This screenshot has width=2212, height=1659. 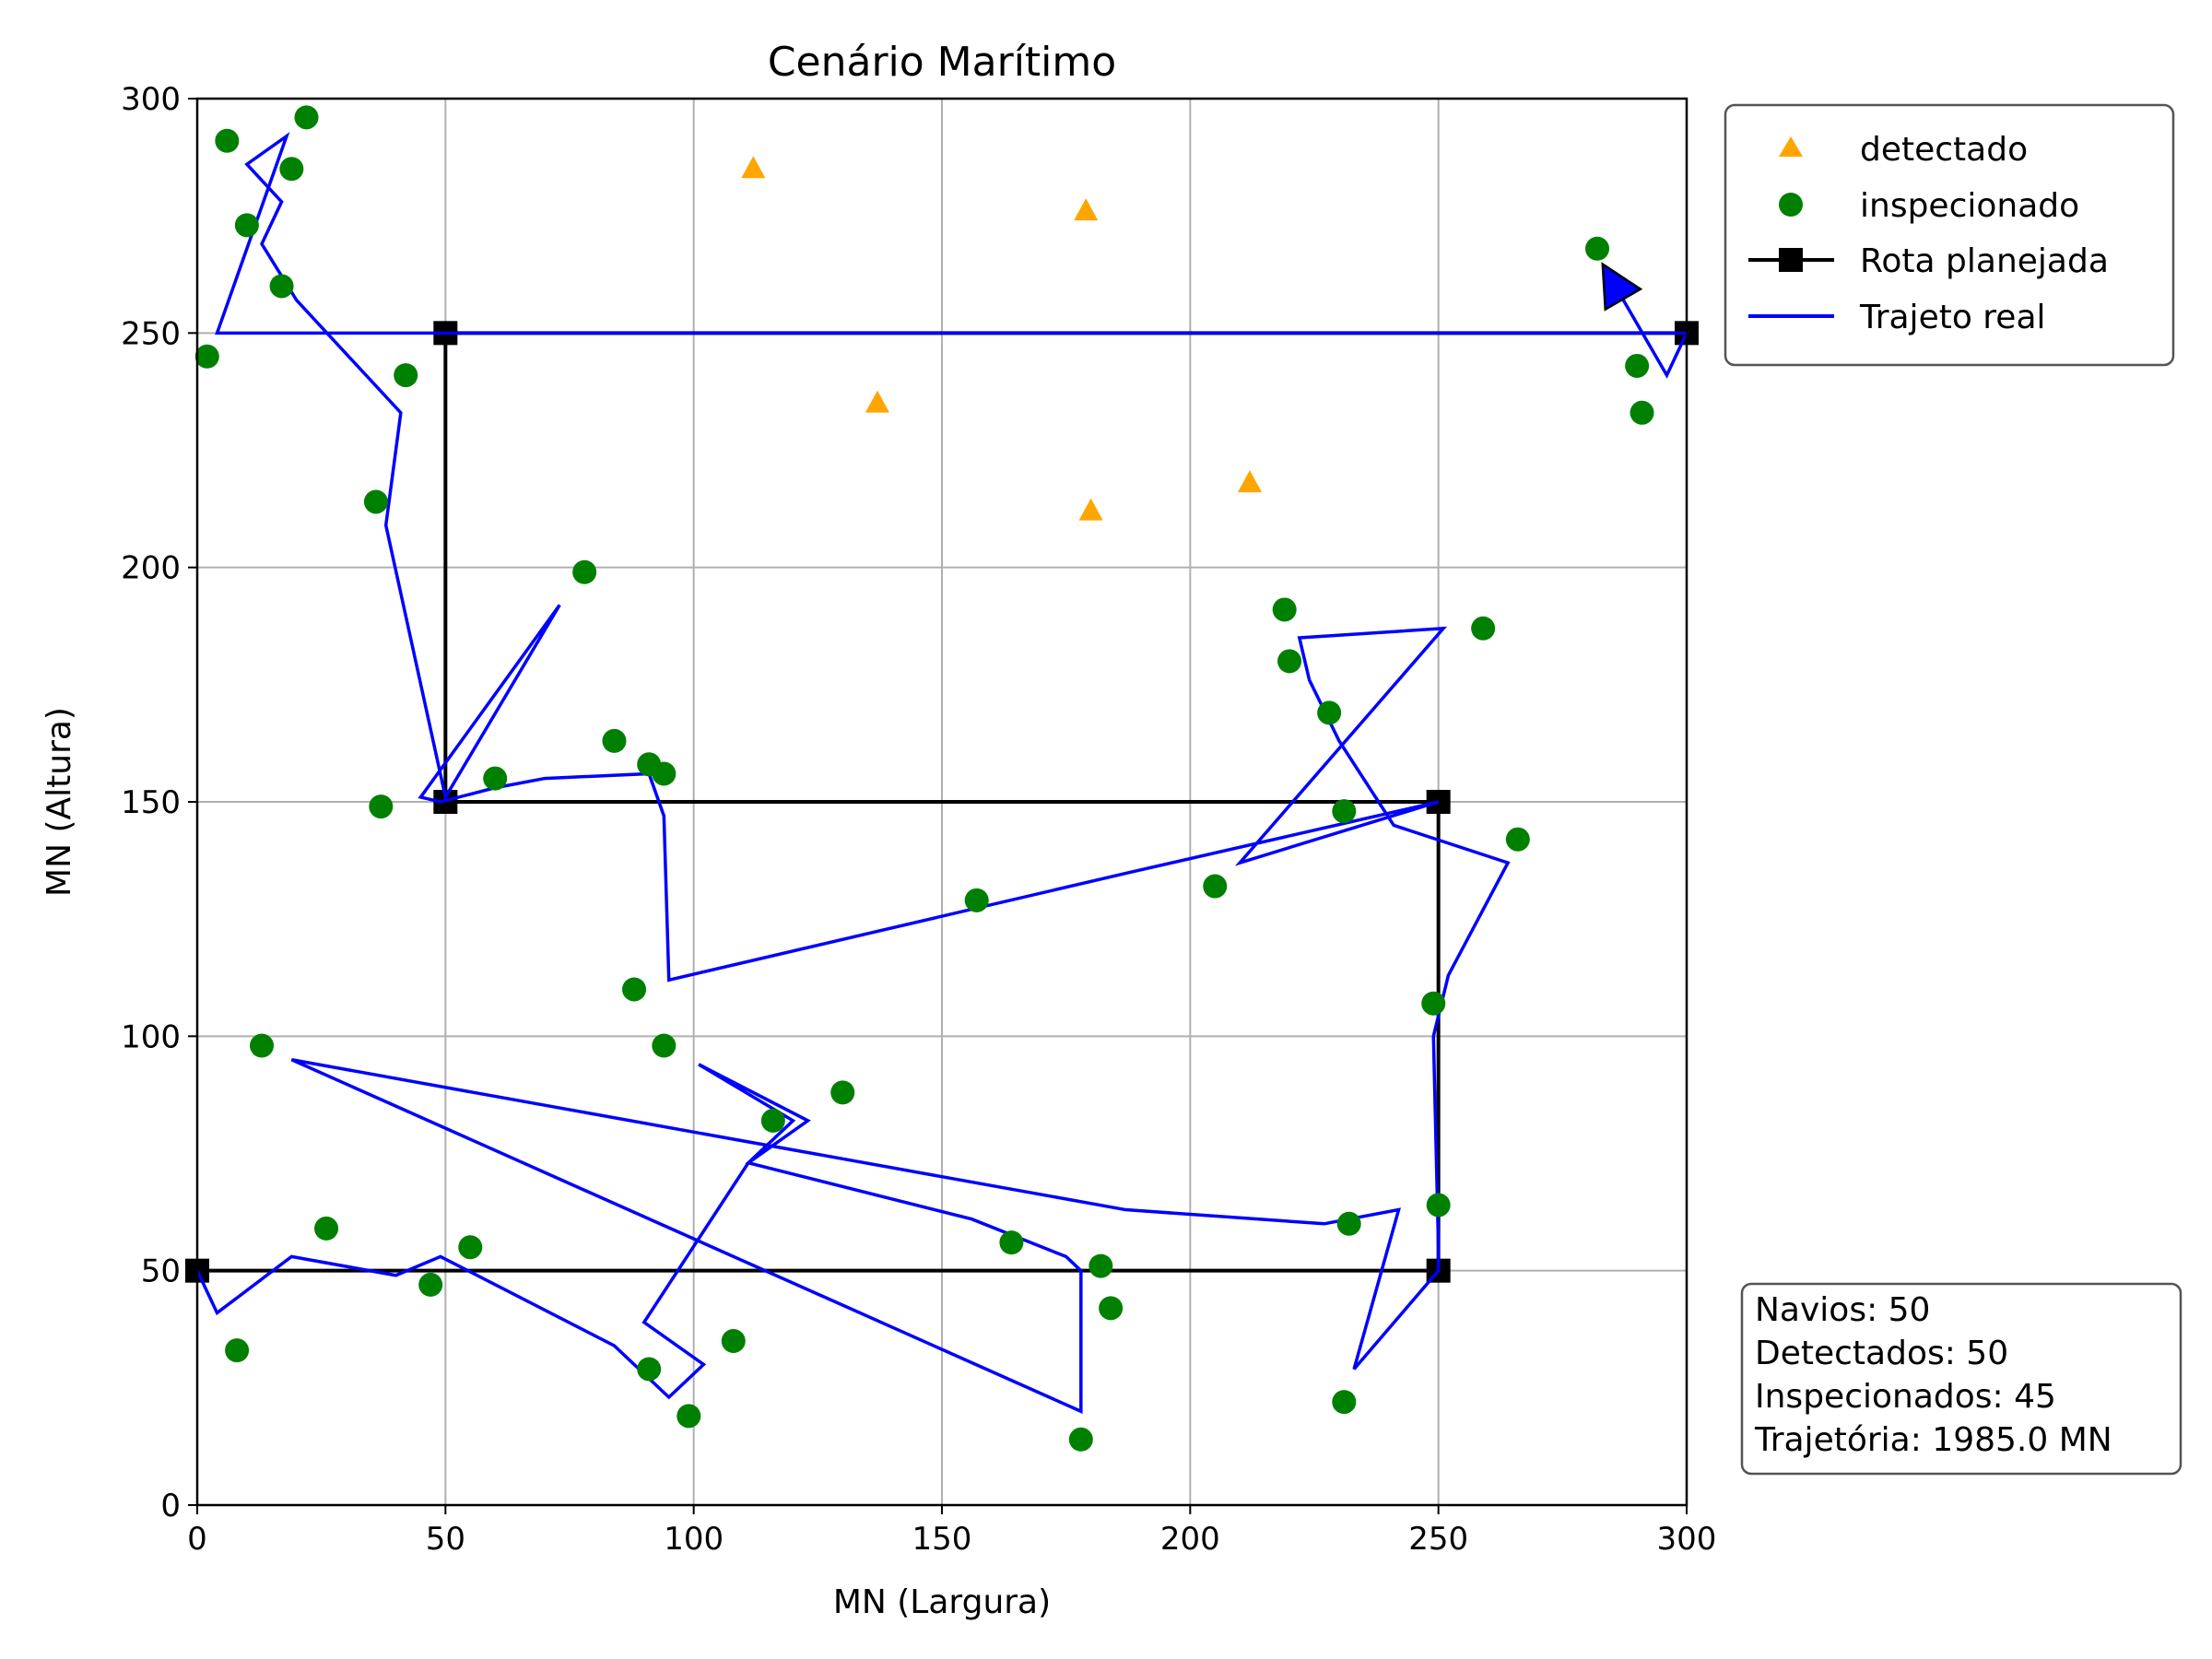 I want to click on y-tick-label: 50, so click(x=161, y=1271).